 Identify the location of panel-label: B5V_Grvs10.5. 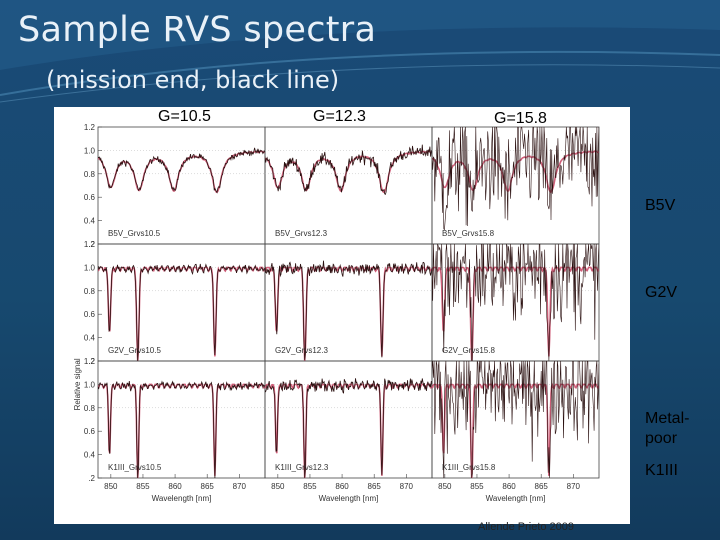
(134, 233).